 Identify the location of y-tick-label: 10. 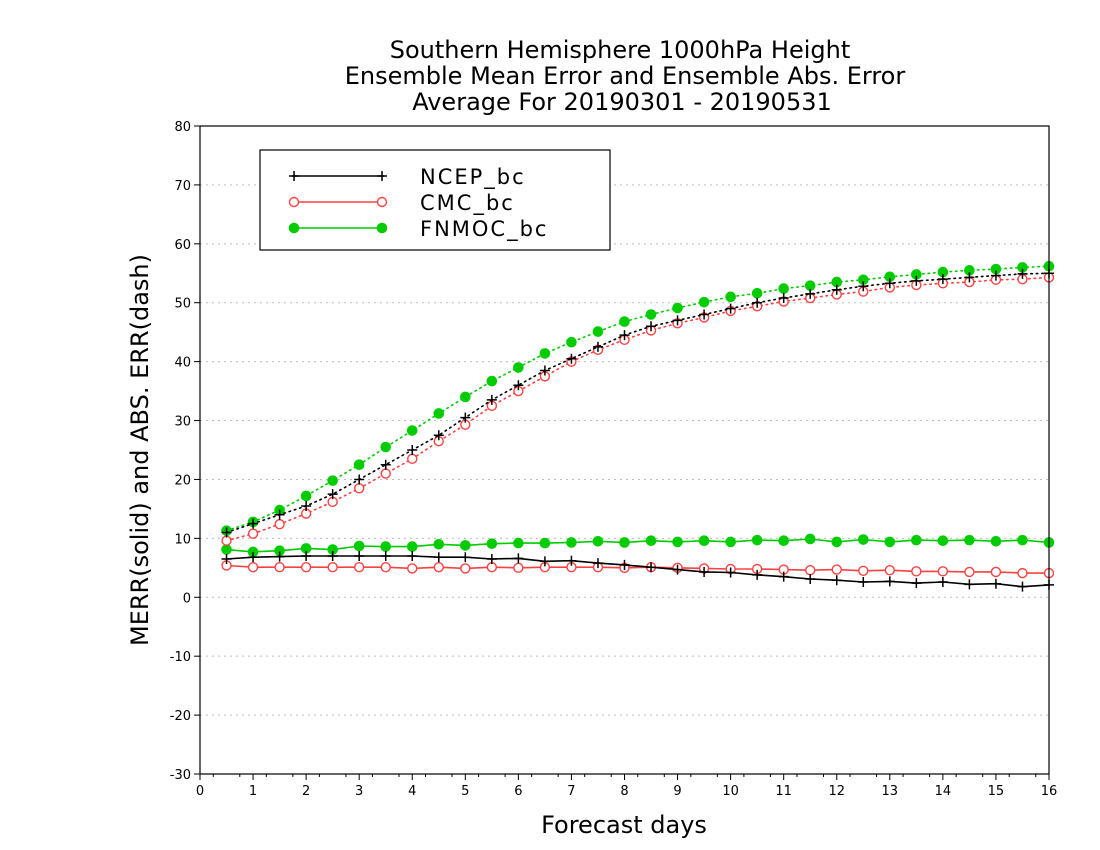
(182, 539).